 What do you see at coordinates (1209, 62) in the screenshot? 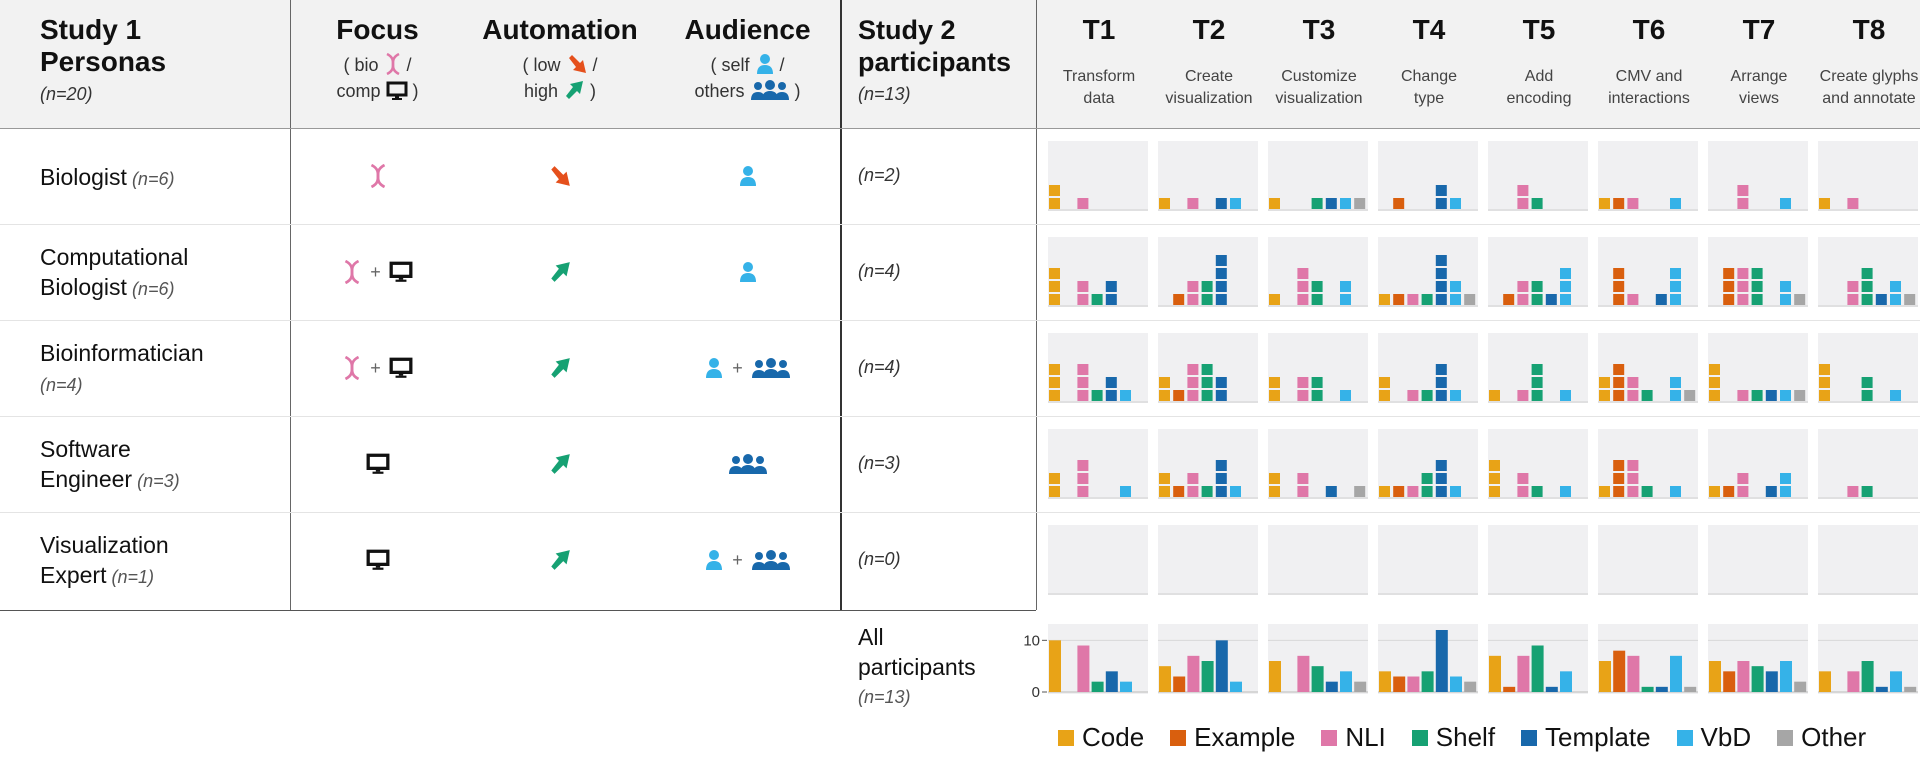
I see `task-header-t2: T2 Create visualization` at bounding box center [1209, 62].